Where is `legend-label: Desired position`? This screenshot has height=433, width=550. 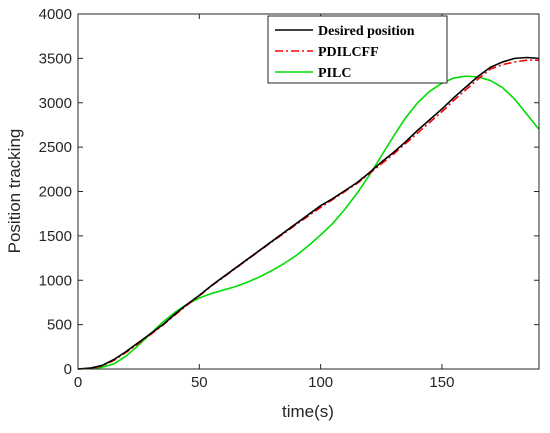
legend-label: Desired position is located at coordinates (366, 31).